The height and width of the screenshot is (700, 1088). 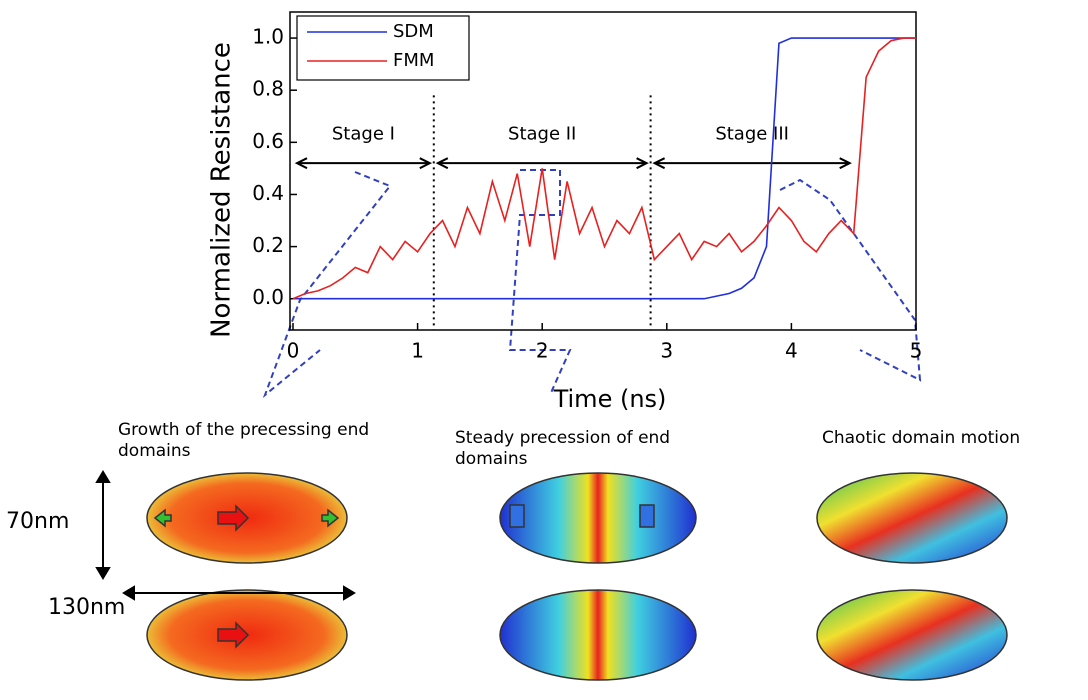 What do you see at coordinates (666, 351) in the screenshot?
I see `x-tick-label: 3` at bounding box center [666, 351].